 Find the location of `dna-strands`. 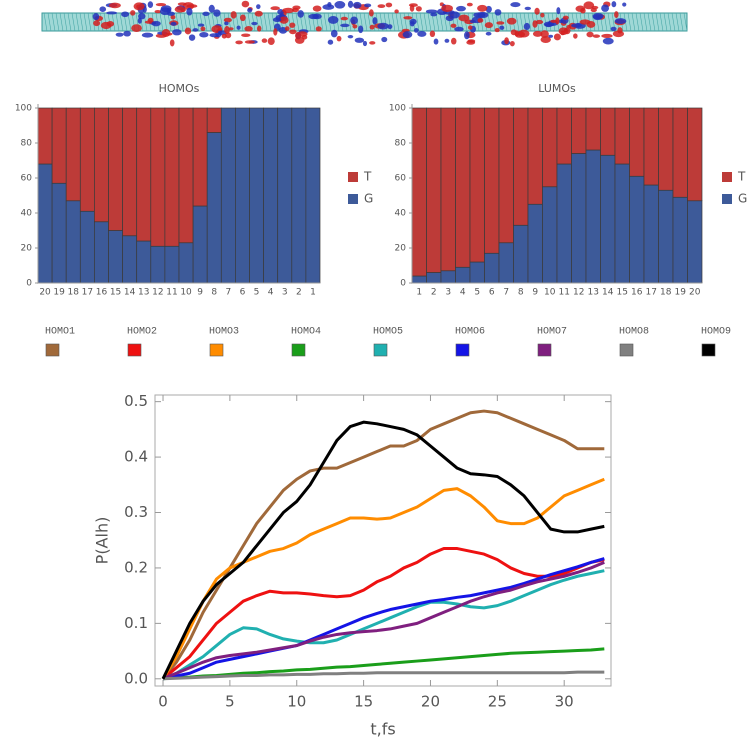

dna-strands is located at coordinates (359, 23).